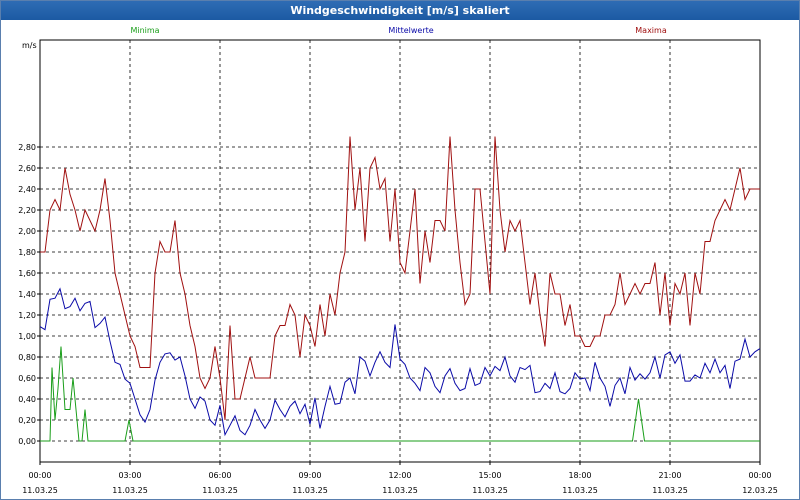 The height and width of the screenshot is (500, 800). Describe the element at coordinates (27, 441) in the screenshot. I see `y-tick-label: 0,00` at that location.